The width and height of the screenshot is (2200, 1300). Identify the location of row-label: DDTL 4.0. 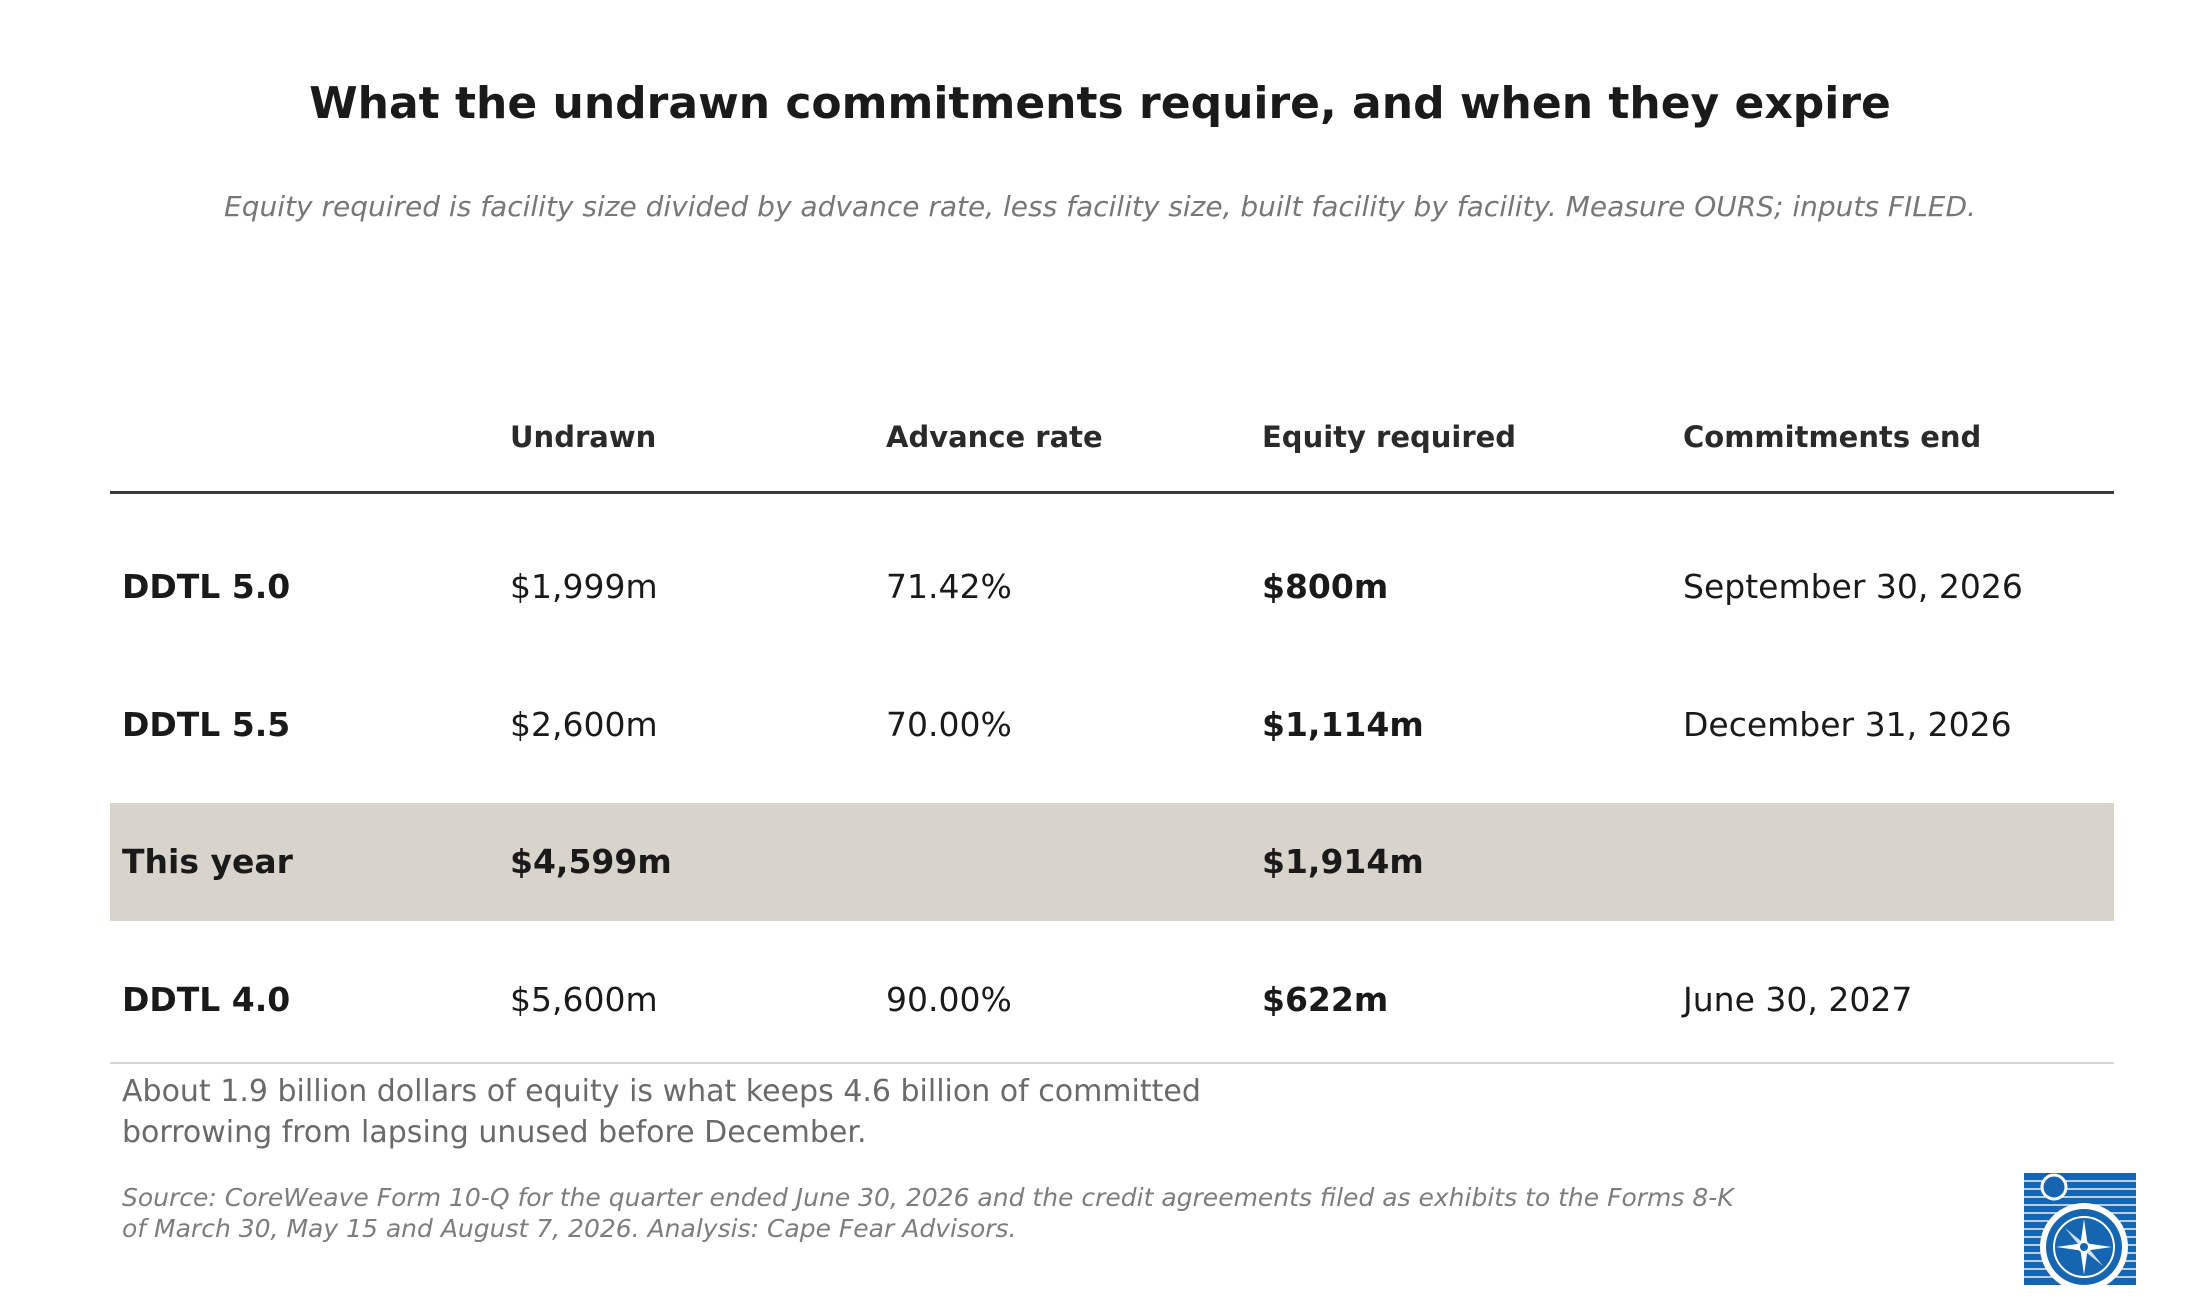
(206, 999).